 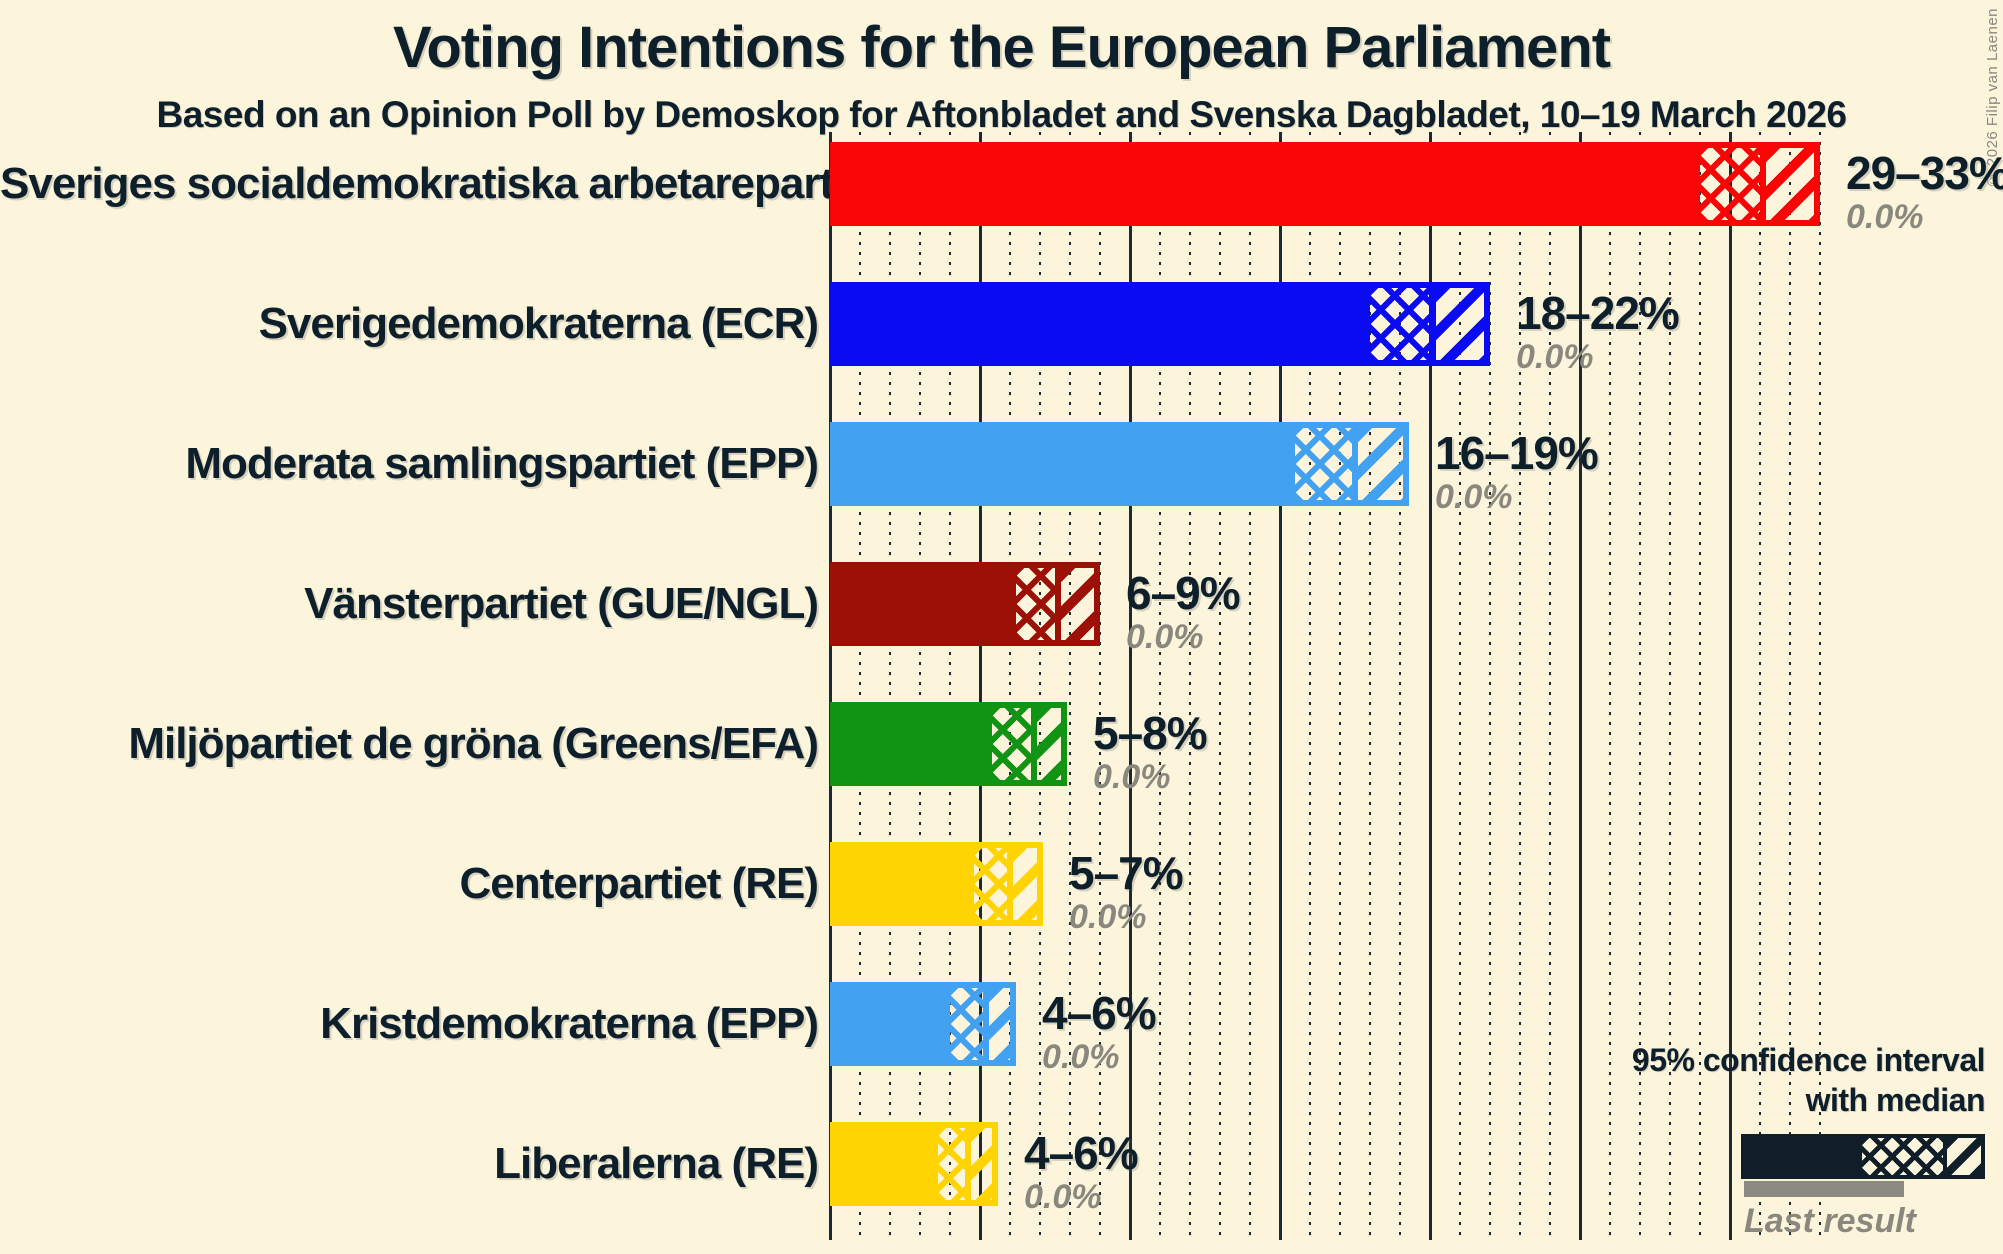 I want to click on bar-row: Centerpartiet (RE) 5–7% 0.0%, so click(x=1001, y=888).